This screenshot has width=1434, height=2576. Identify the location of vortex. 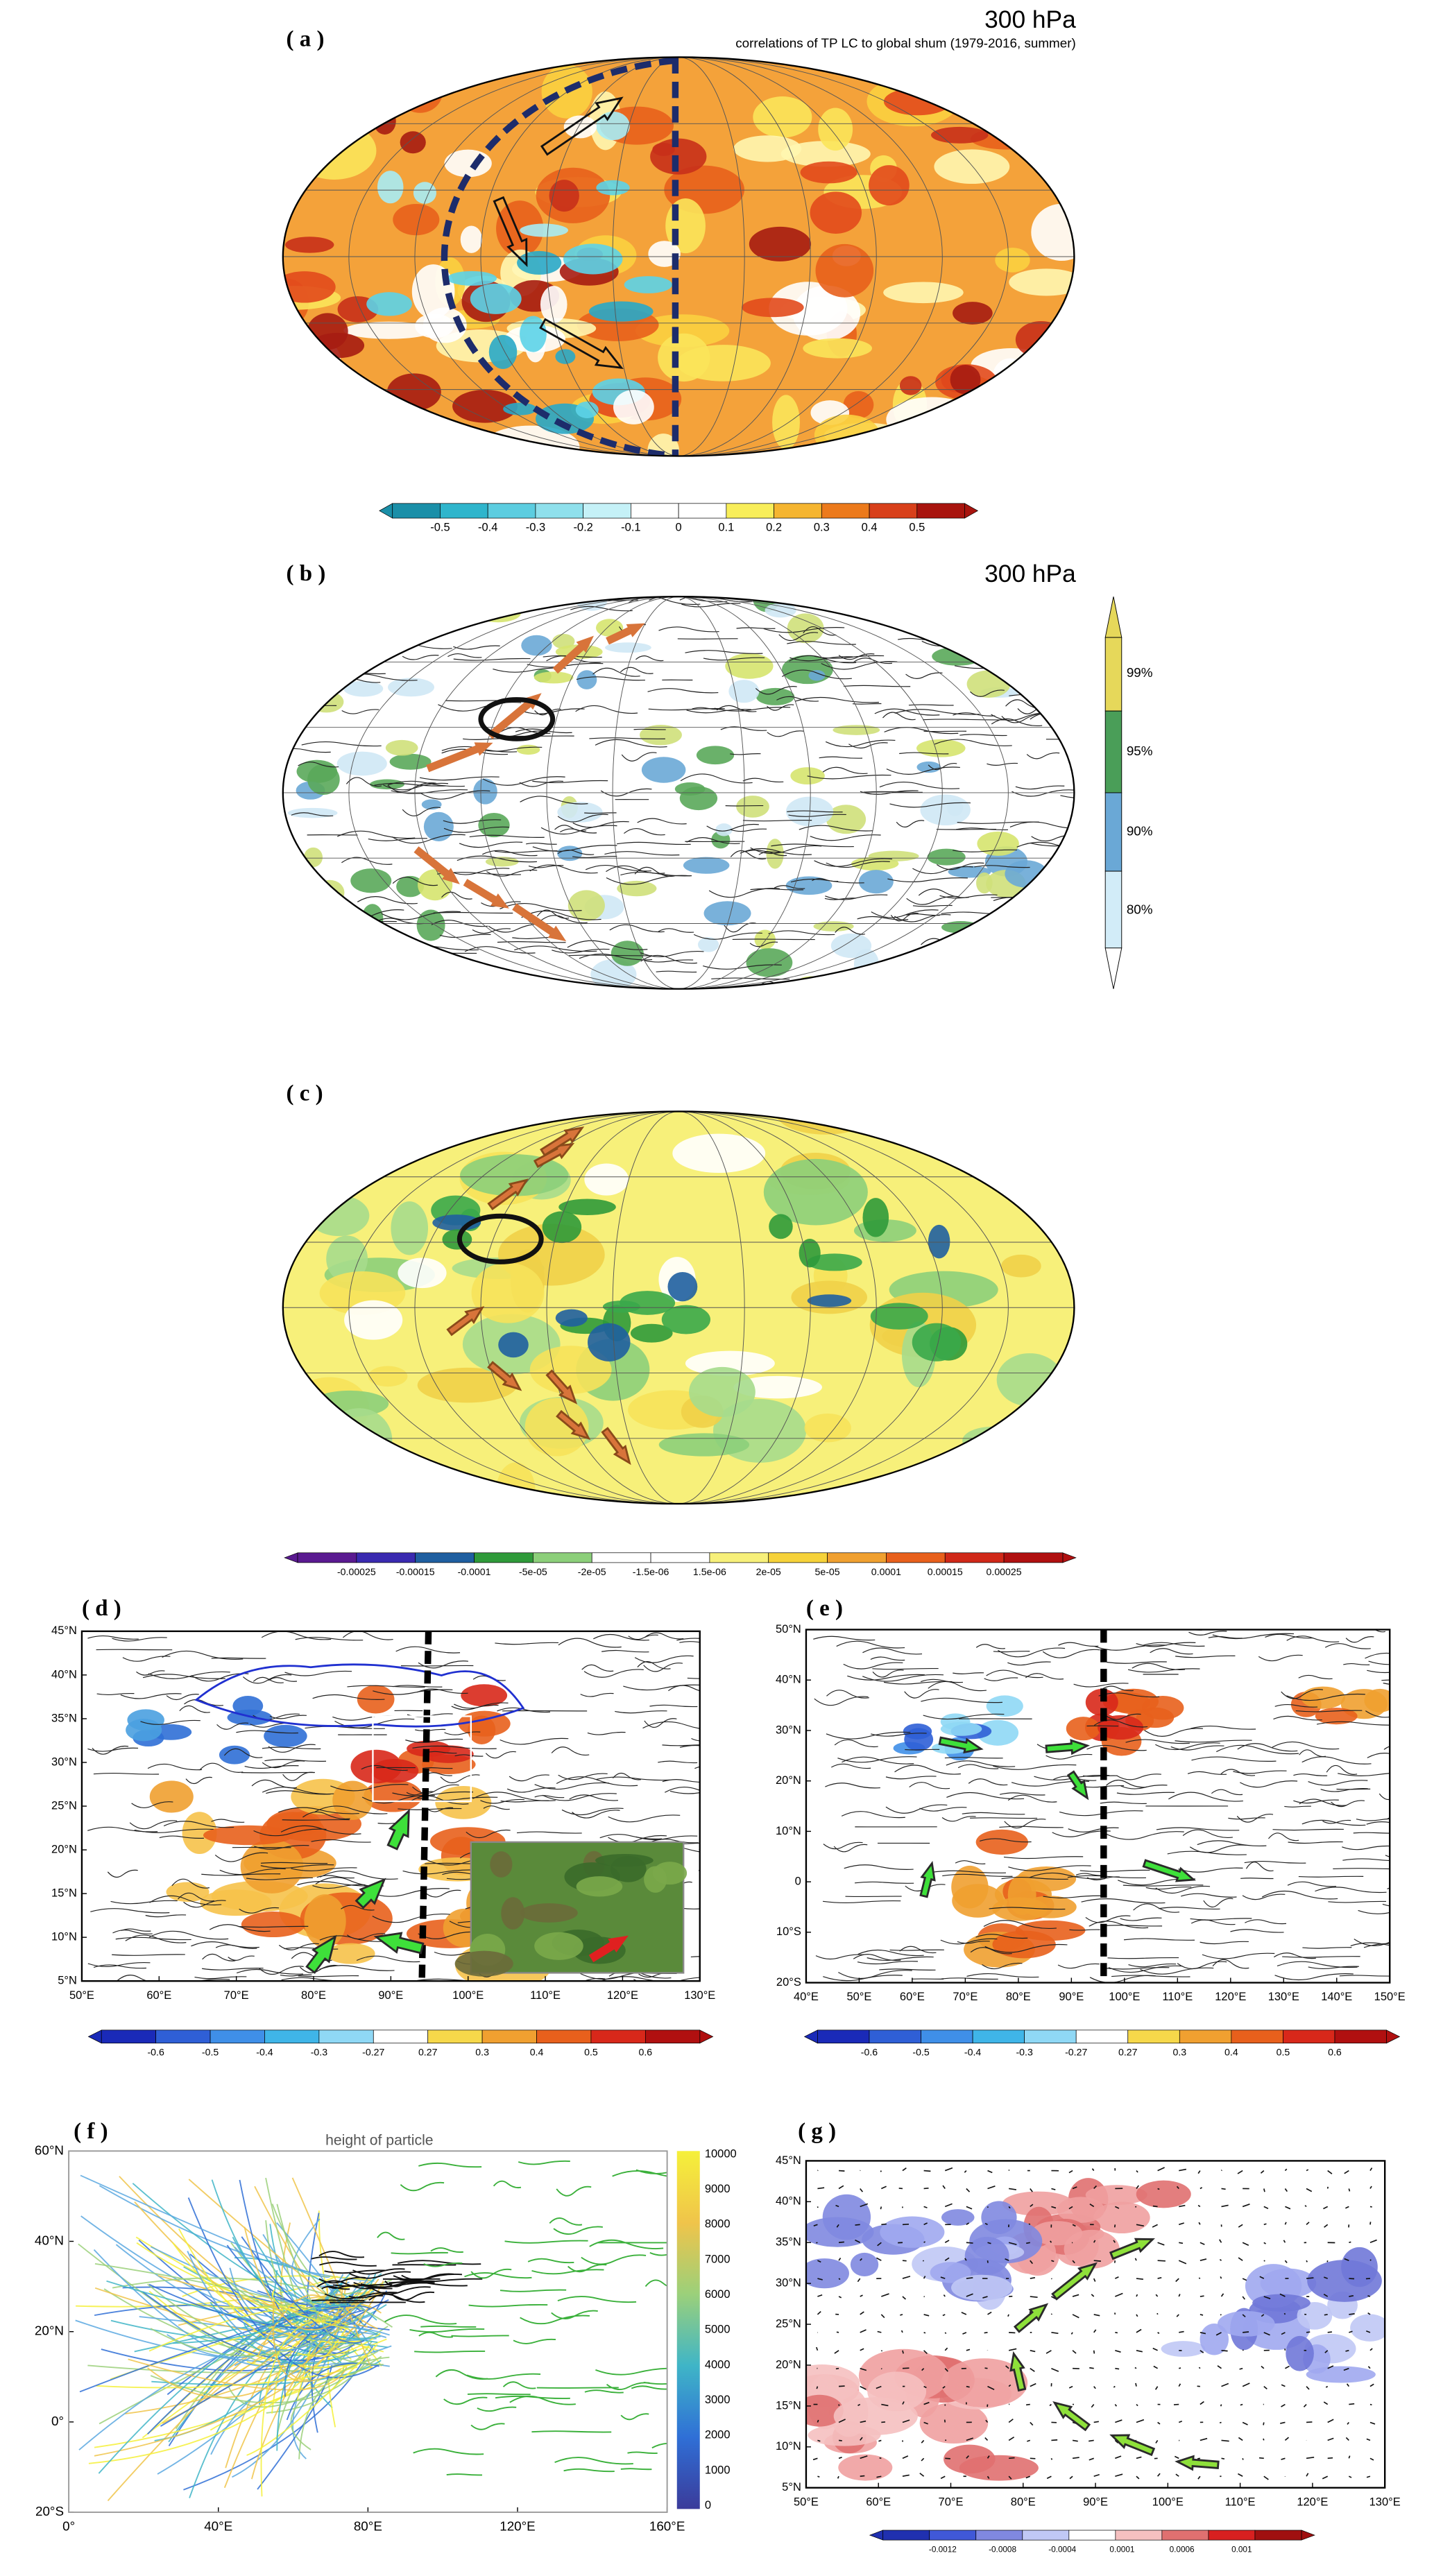
(517, 719).